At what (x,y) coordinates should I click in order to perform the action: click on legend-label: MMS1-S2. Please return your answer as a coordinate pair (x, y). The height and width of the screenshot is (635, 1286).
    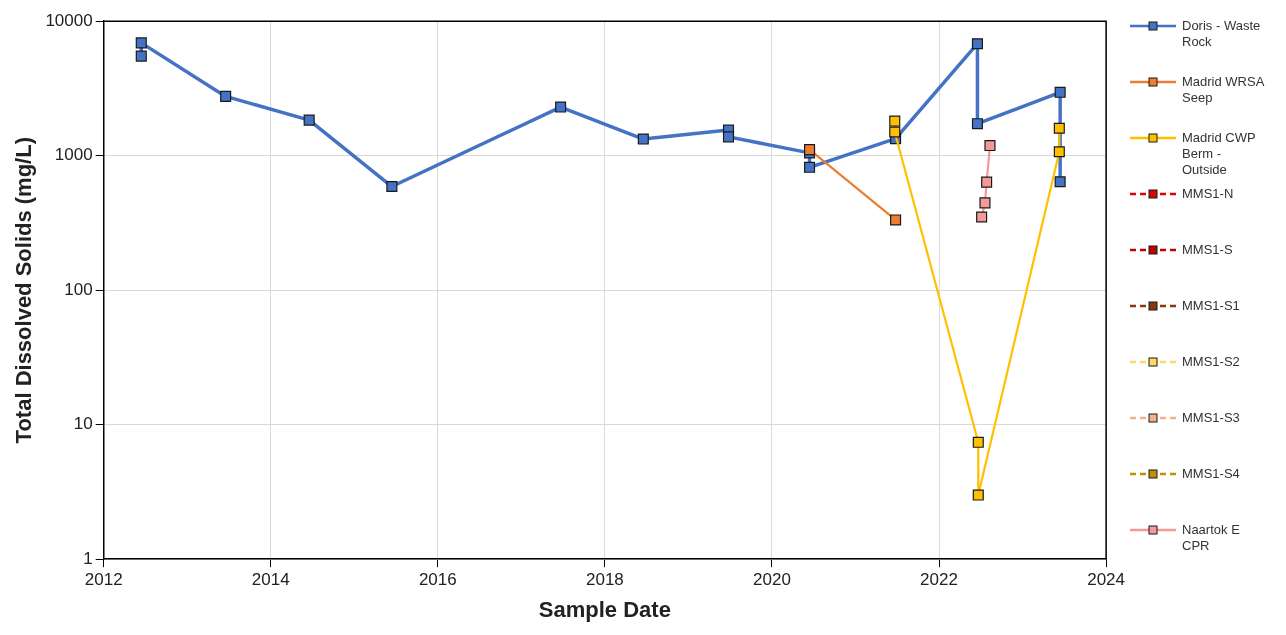
    Looking at the image, I should click on (1211, 362).